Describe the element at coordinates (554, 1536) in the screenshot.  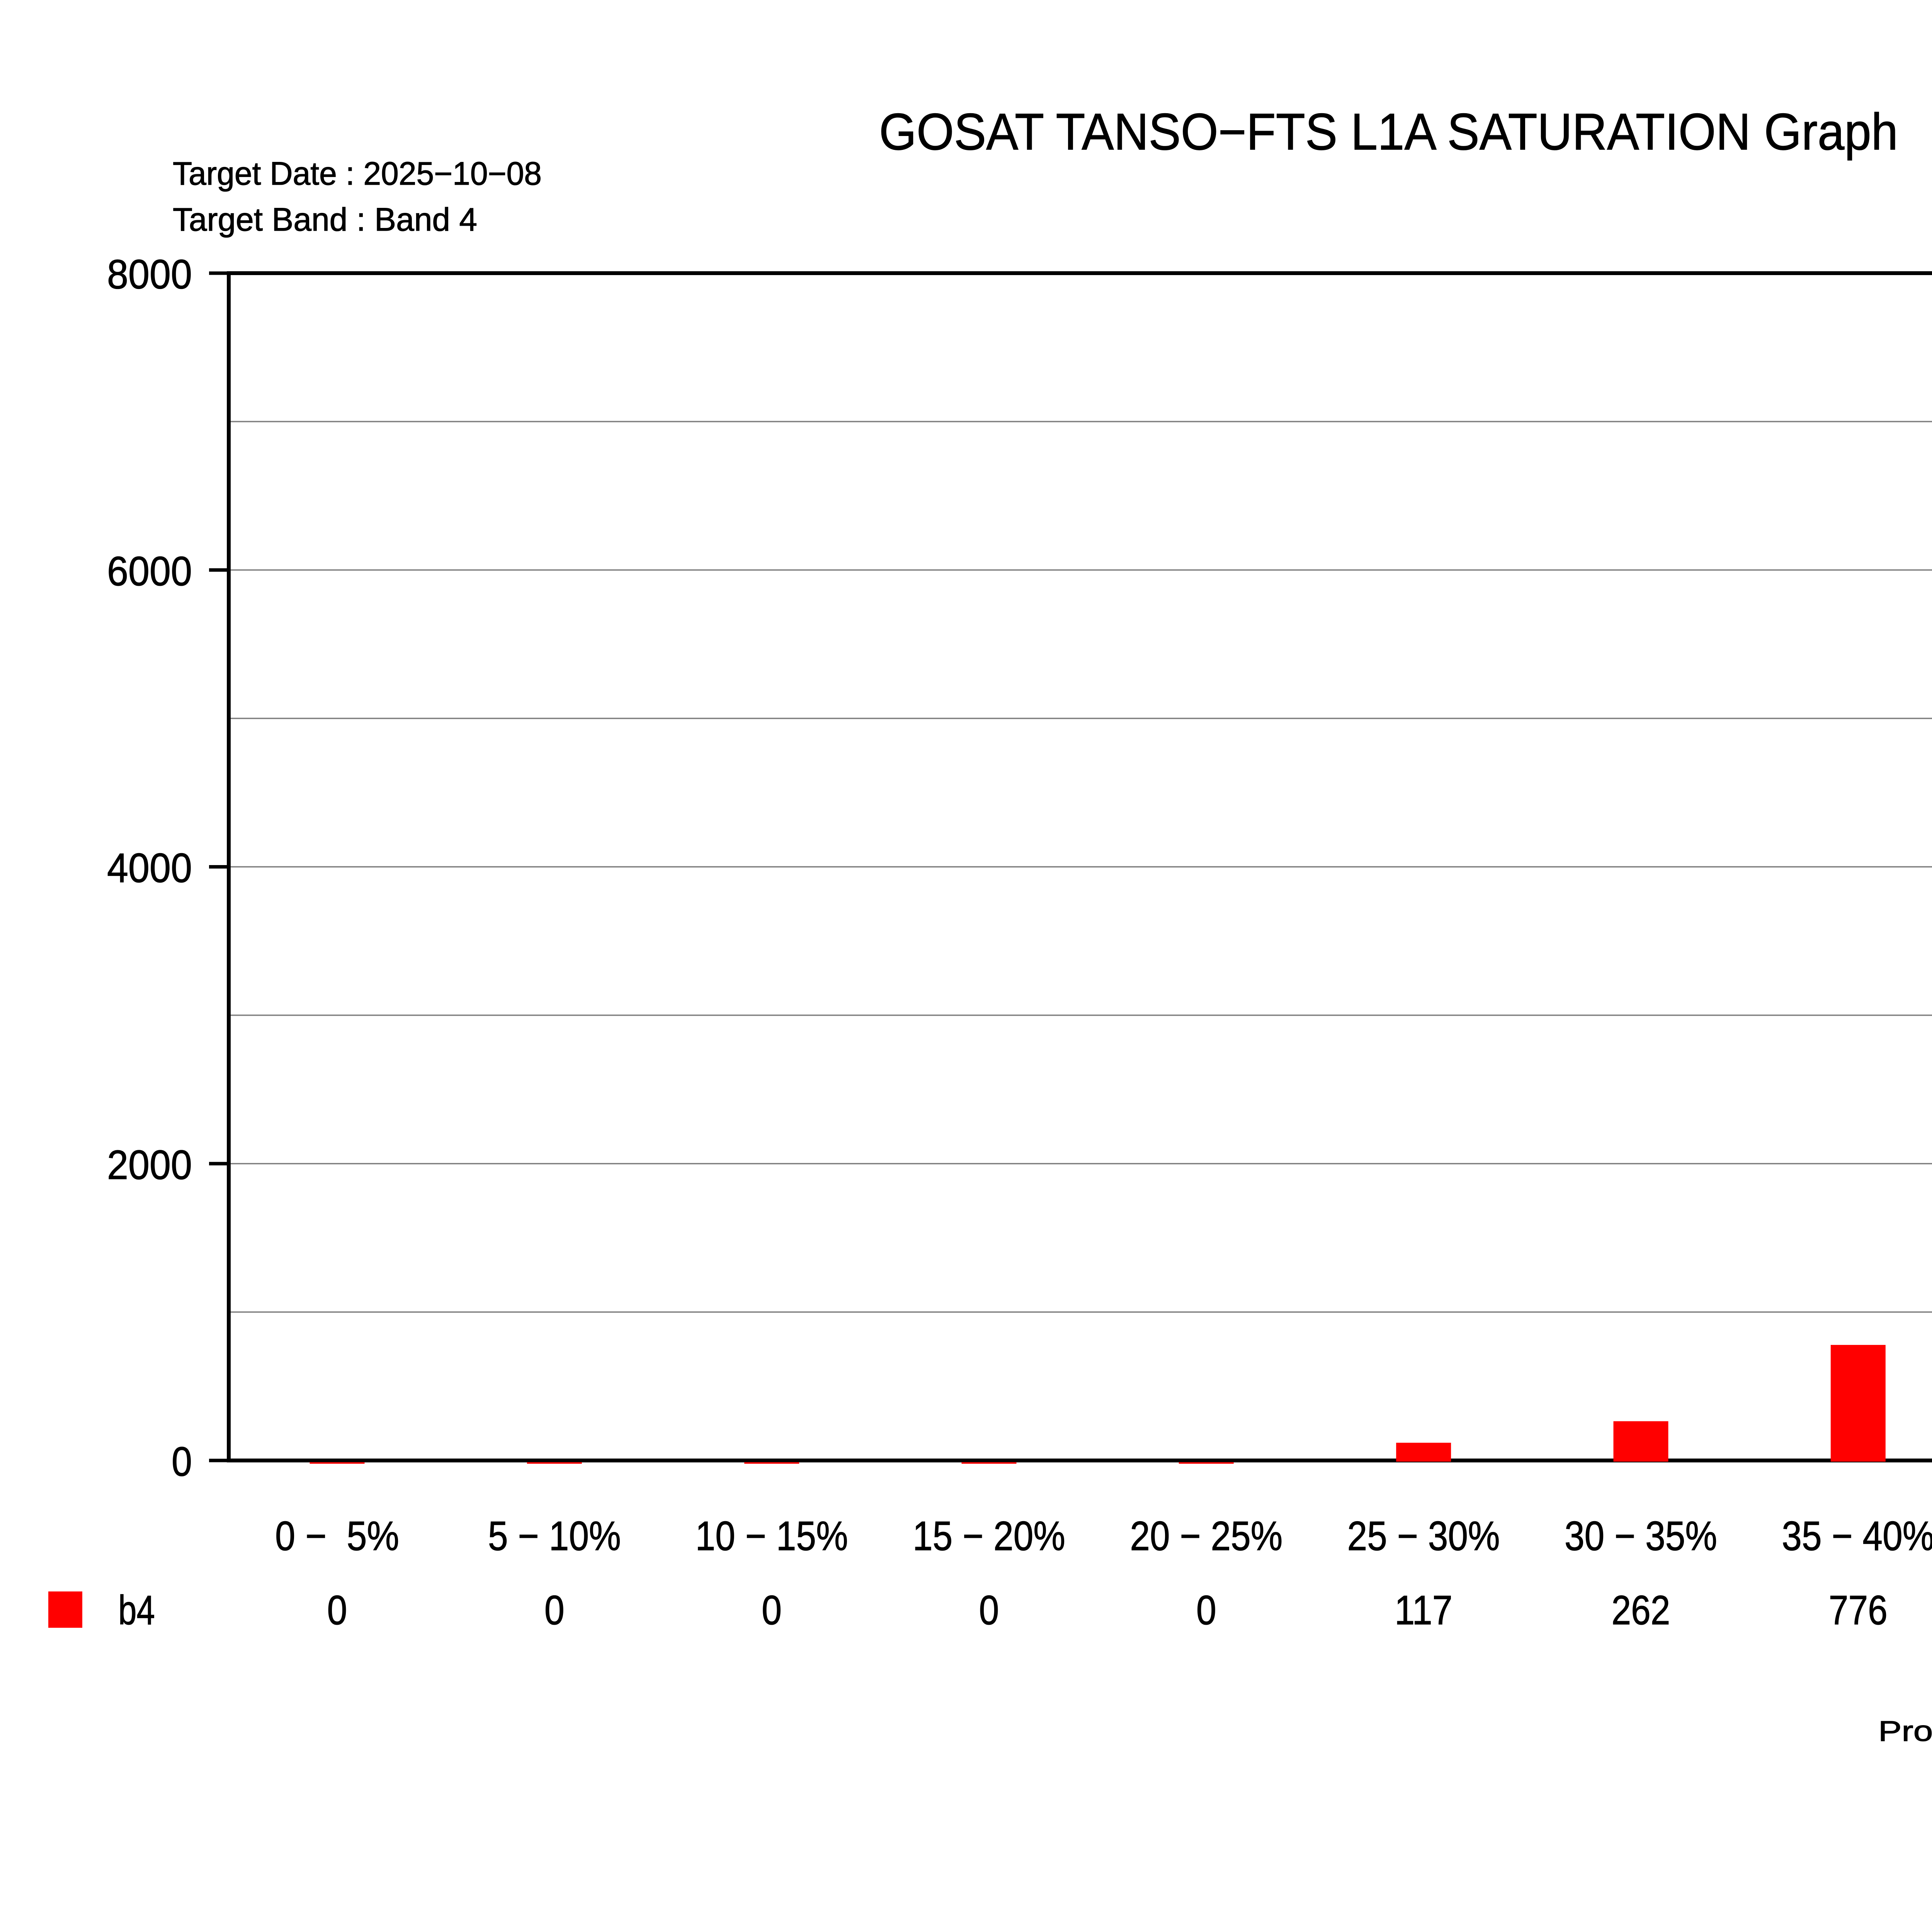
I see `svg-text: 5 − 10%` at that location.